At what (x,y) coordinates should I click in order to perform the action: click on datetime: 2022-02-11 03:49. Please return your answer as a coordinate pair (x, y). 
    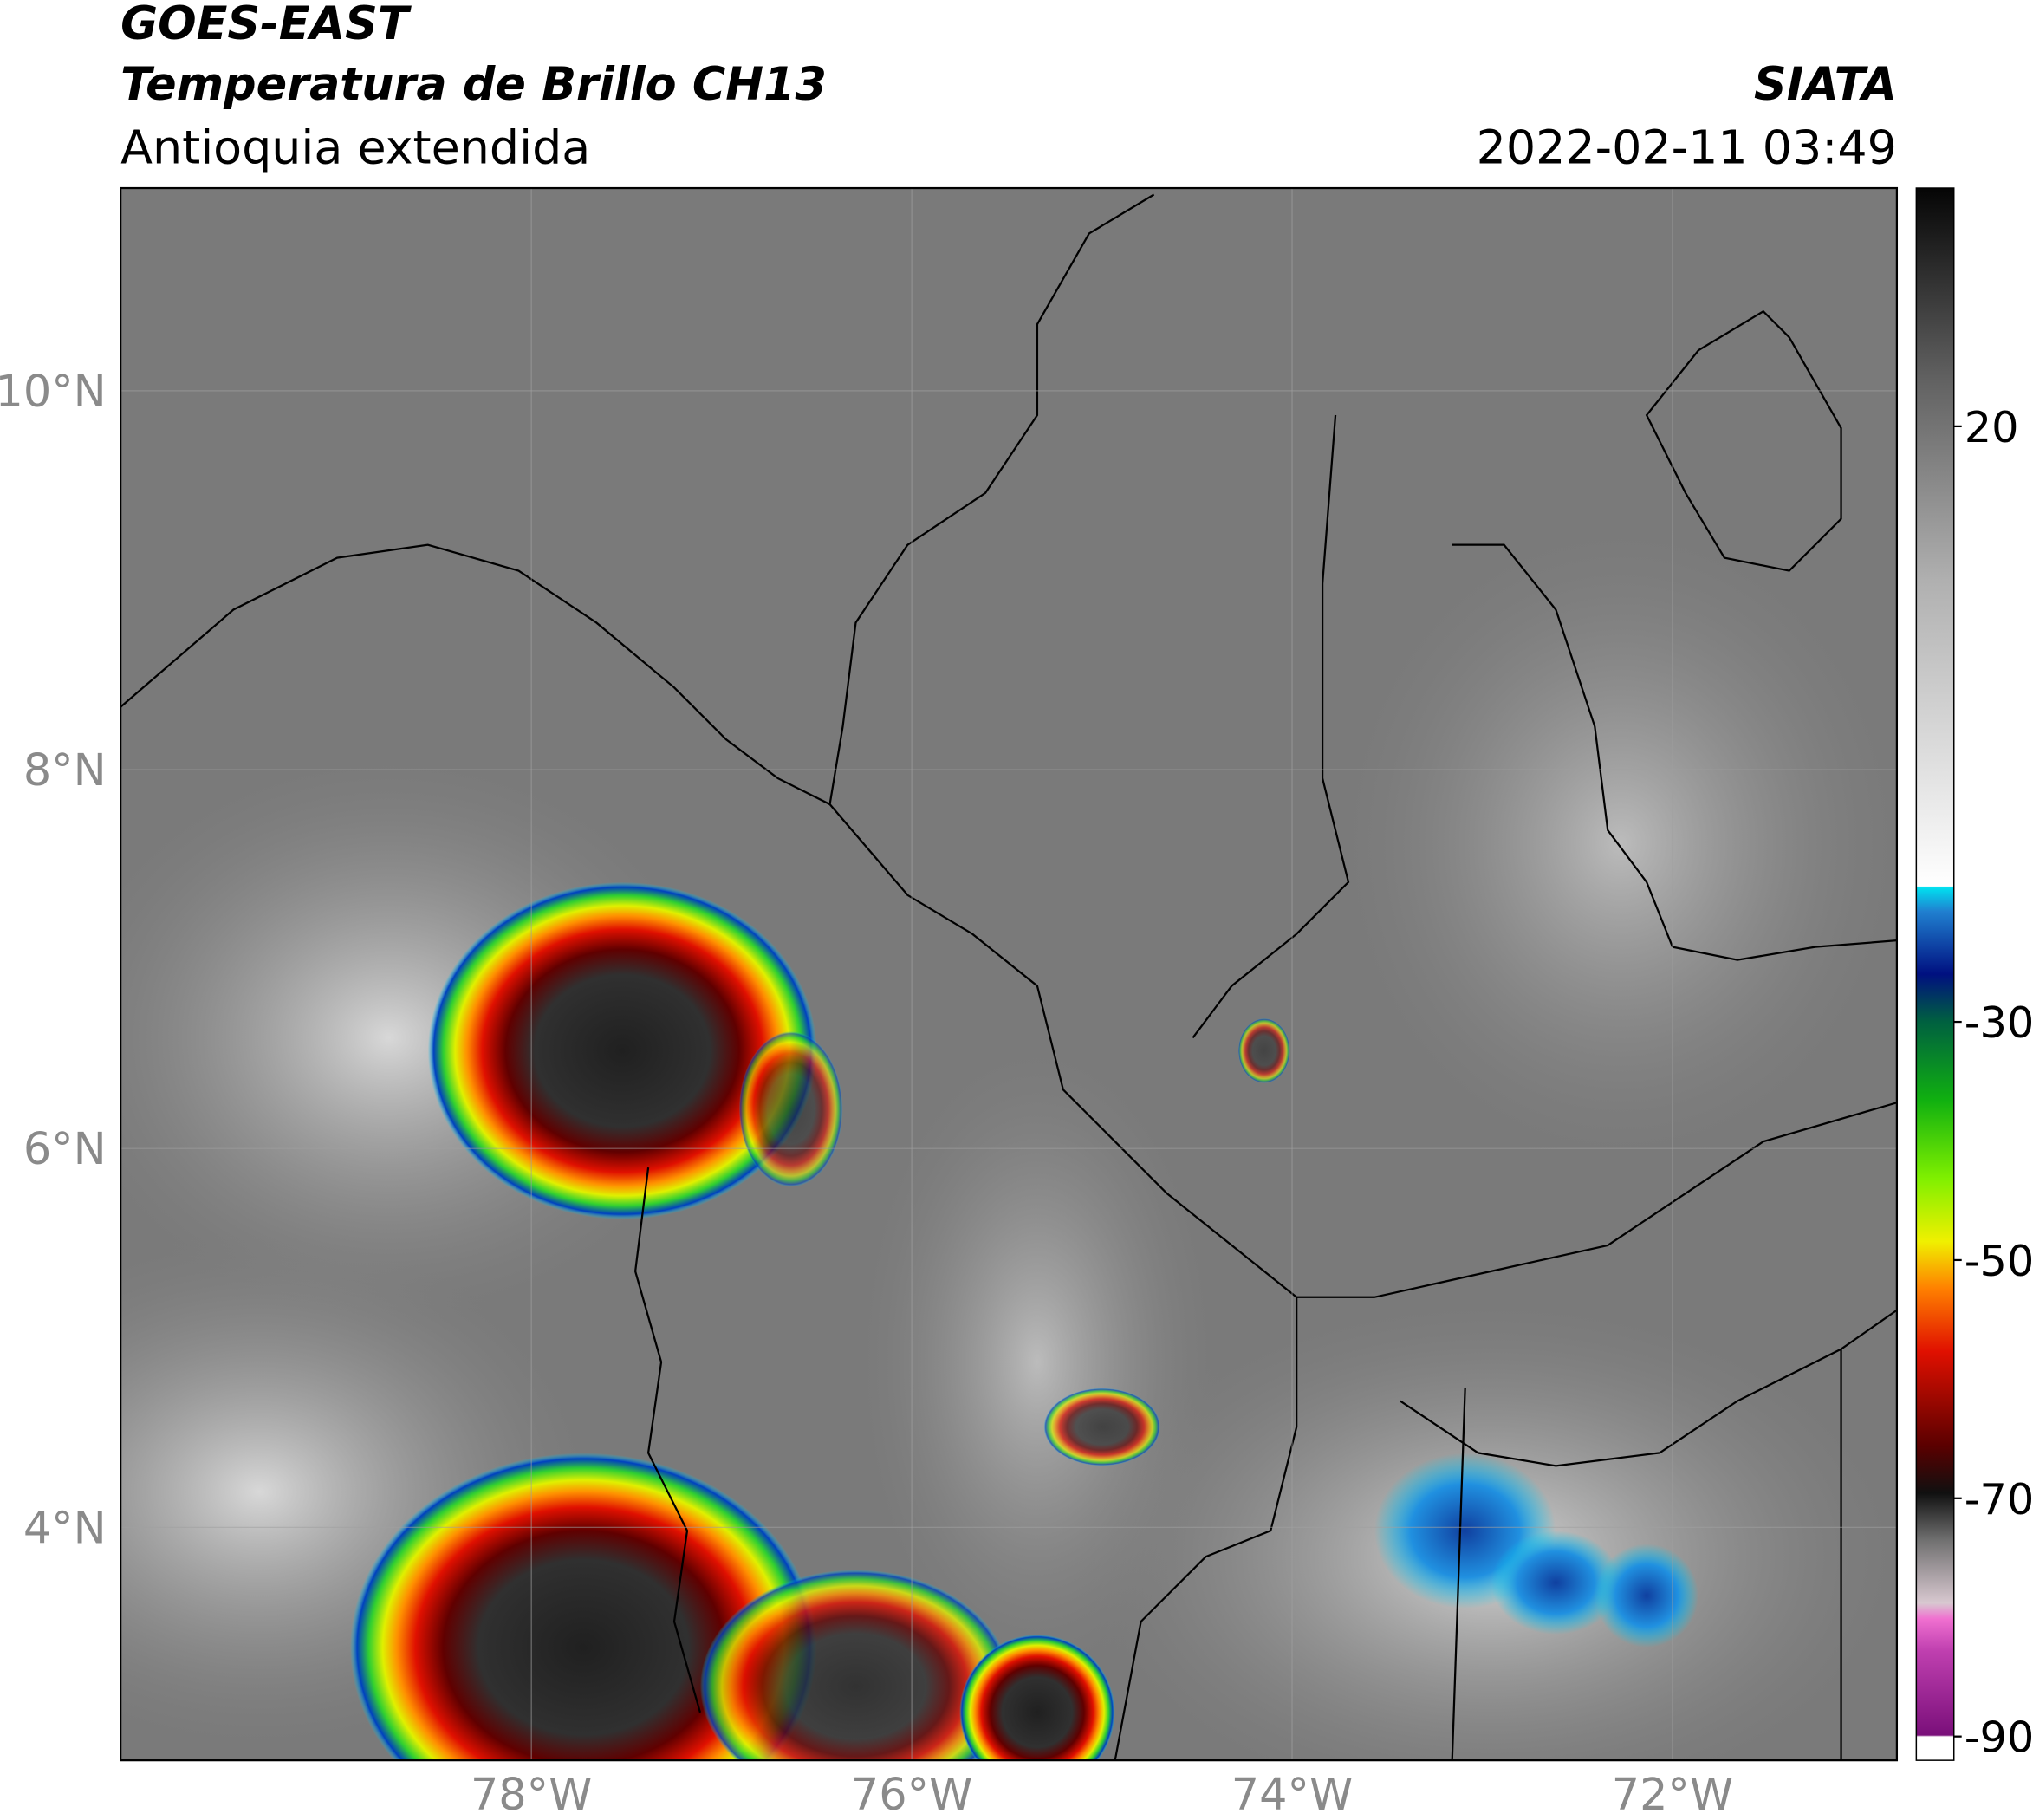
    Looking at the image, I should click on (1687, 147).